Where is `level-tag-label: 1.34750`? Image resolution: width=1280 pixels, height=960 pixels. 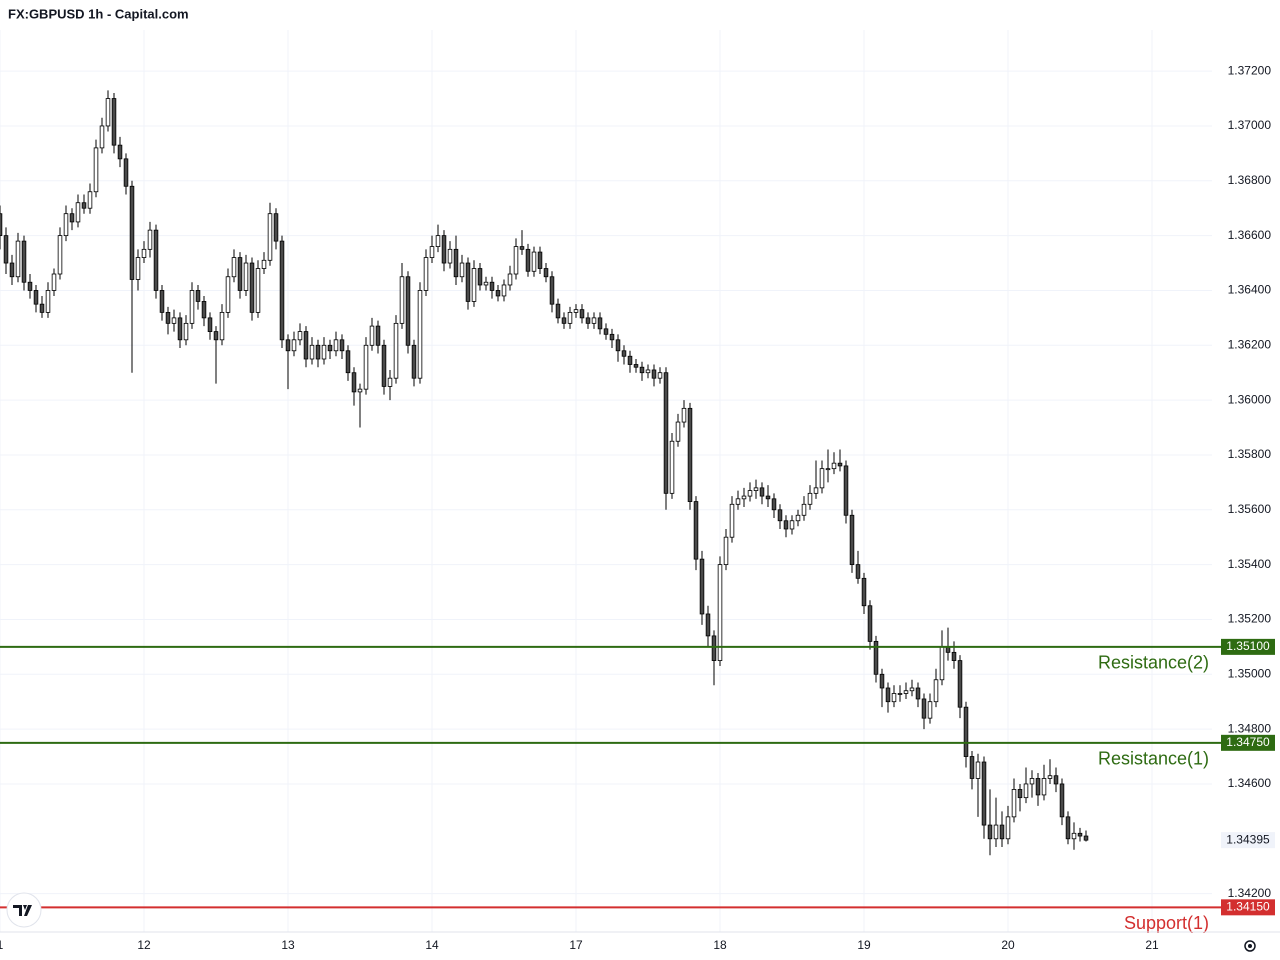
level-tag-label: 1.34750 is located at coordinates (1248, 742).